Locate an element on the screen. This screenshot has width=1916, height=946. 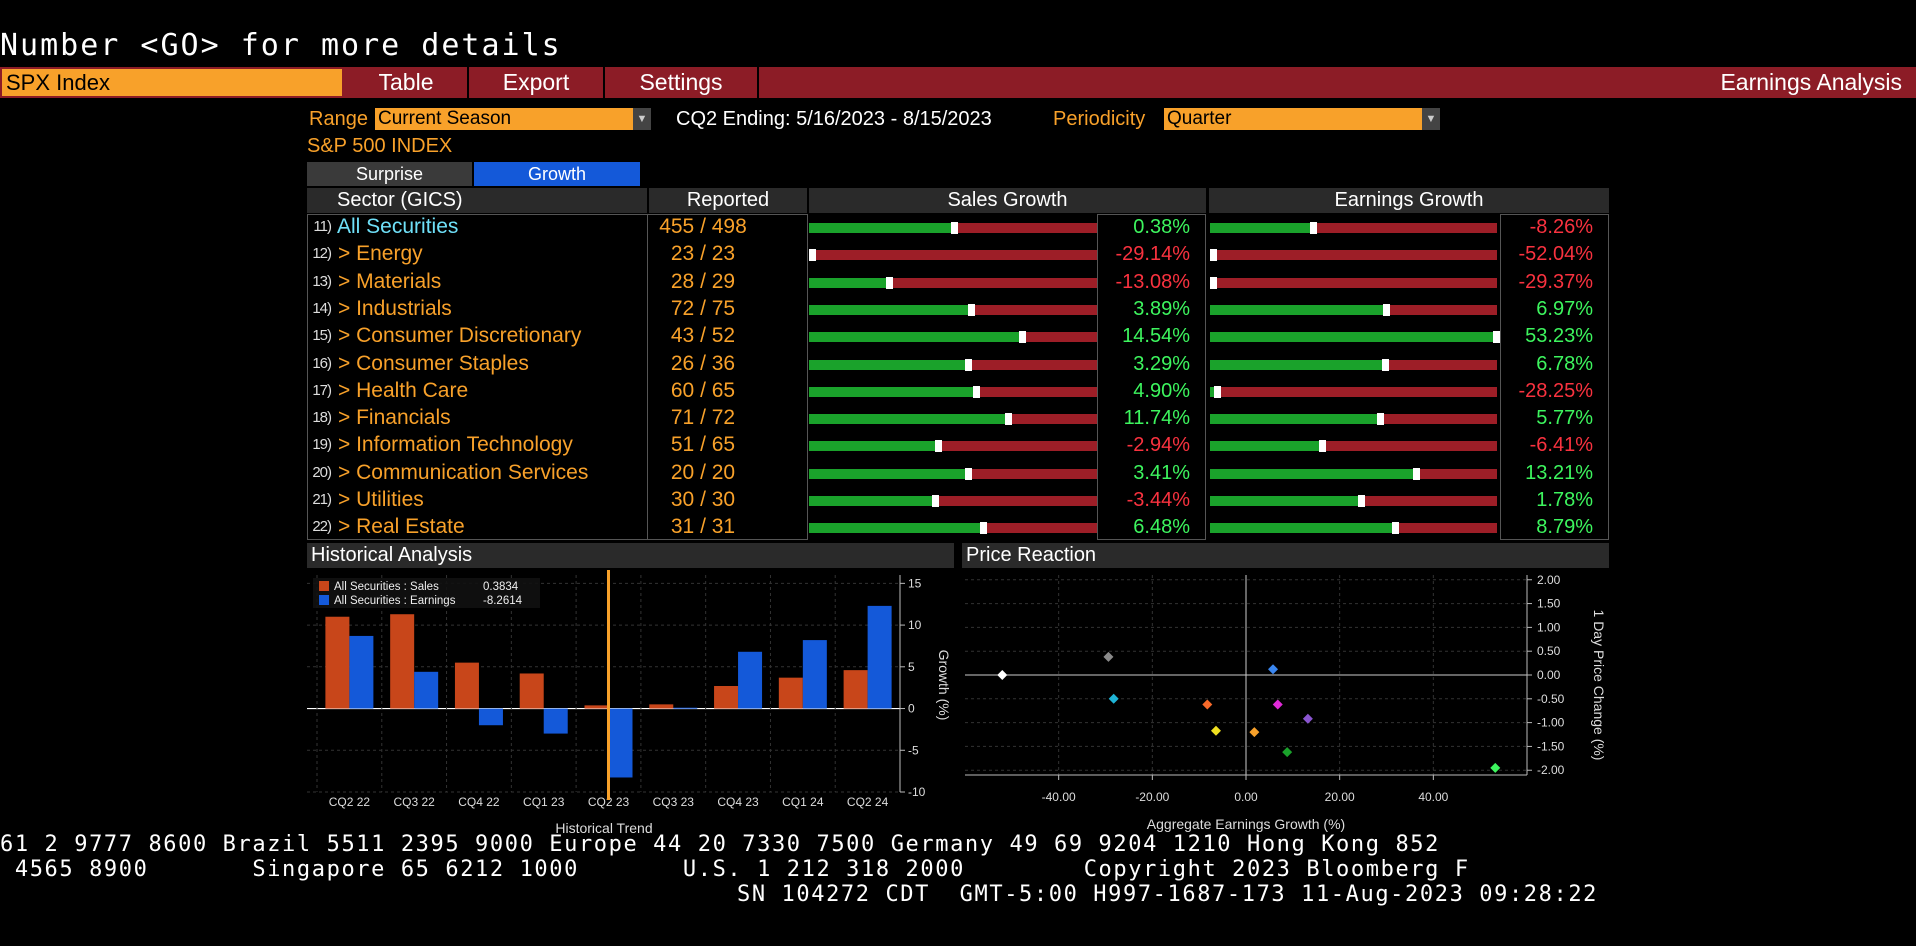
reported-count: 20 / 20 is located at coordinates (703, 473).